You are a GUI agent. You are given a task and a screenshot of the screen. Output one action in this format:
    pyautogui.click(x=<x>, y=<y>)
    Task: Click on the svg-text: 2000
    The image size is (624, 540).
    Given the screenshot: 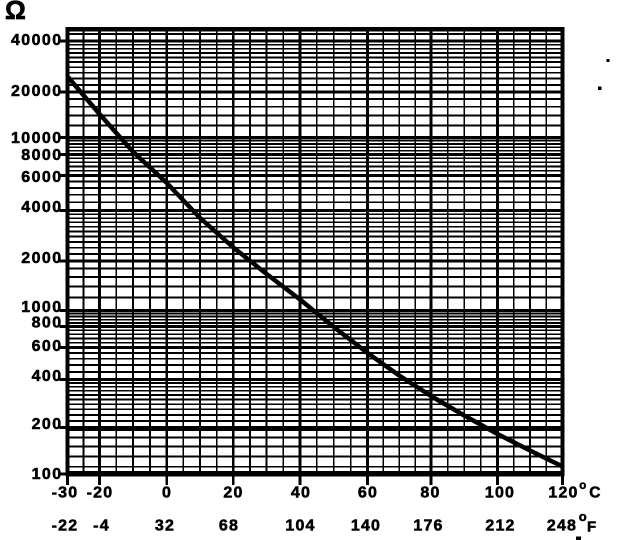 What is the action you would take?
    pyautogui.click(x=41, y=258)
    